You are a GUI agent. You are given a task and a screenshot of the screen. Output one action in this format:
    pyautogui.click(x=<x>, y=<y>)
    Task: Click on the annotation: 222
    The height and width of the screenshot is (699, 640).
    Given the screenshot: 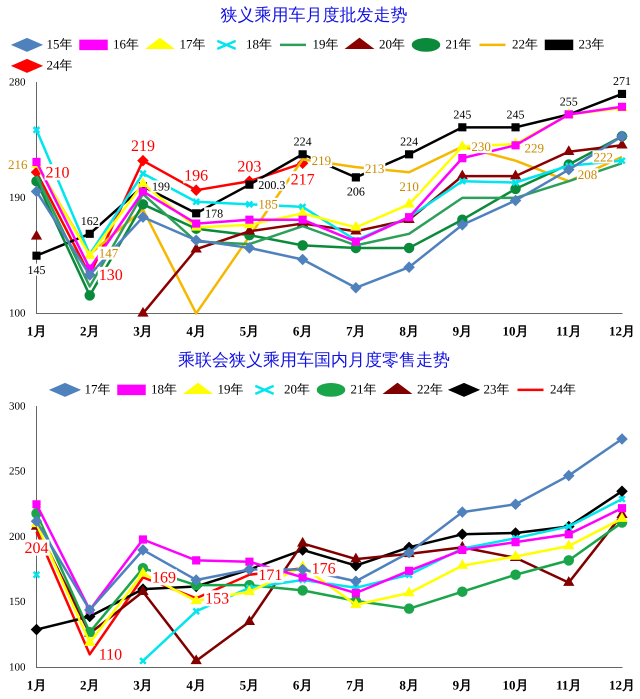 What is the action you would take?
    pyautogui.click(x=603, y=156)
    